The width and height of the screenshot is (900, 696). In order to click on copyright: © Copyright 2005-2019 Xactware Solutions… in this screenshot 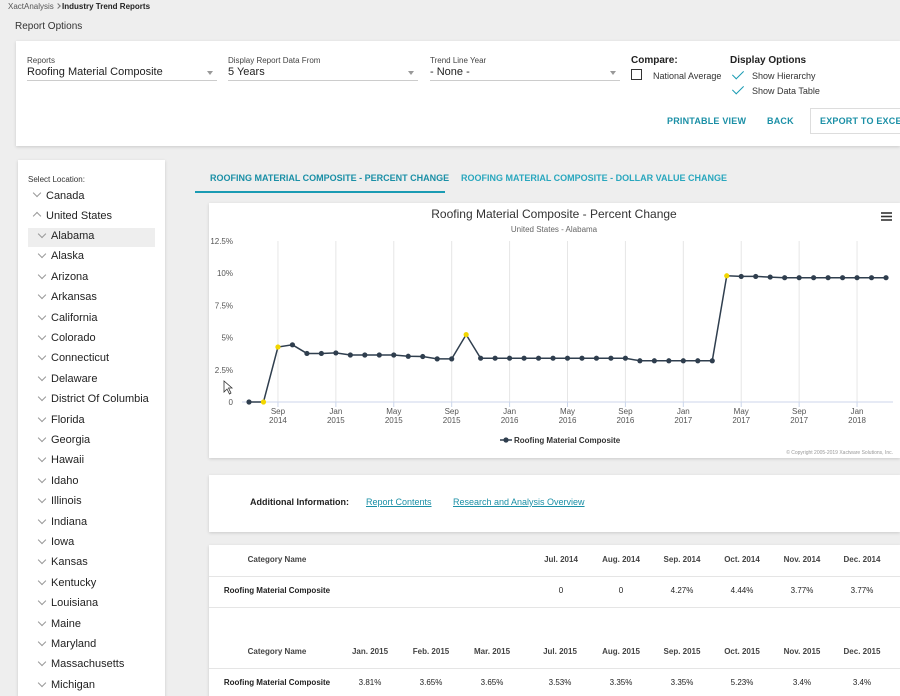, I will do `click(839, 452)`.